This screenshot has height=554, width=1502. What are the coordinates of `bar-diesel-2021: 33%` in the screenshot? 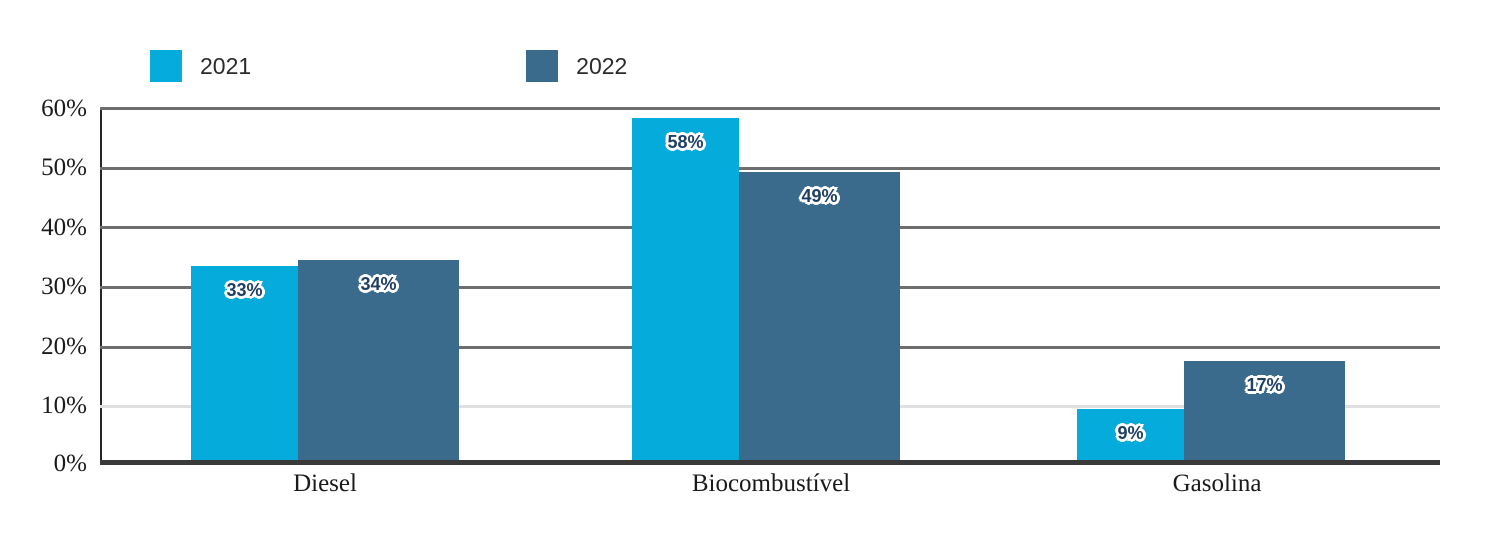 It's located at (244, 364).